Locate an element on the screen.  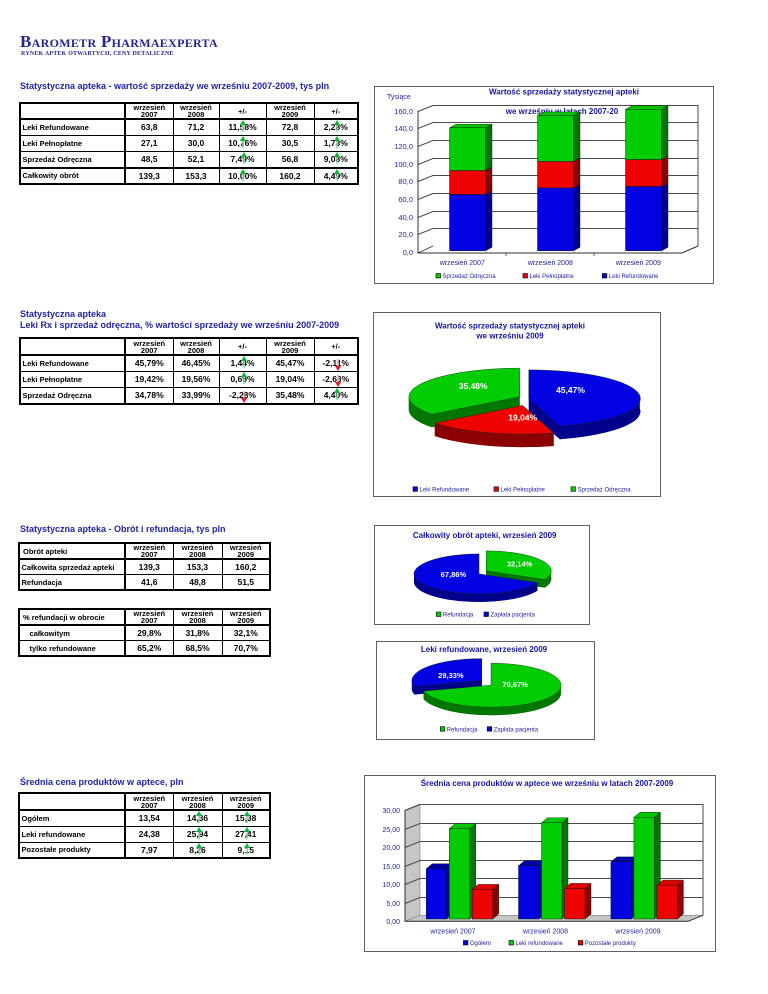
svg-text: 20,00 is located at coordinates (391, 848).